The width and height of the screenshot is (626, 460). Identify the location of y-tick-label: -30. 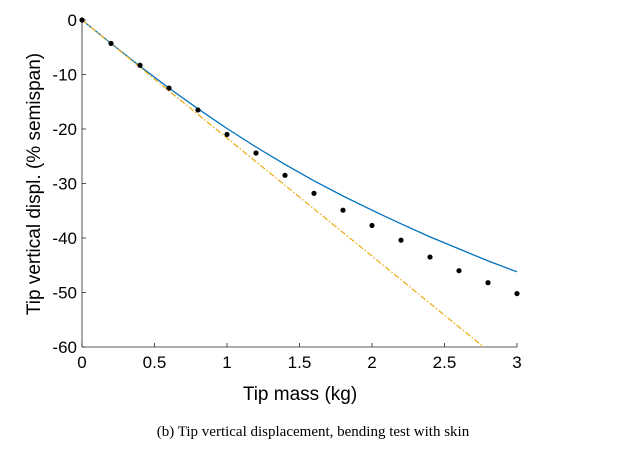
(64, 184).